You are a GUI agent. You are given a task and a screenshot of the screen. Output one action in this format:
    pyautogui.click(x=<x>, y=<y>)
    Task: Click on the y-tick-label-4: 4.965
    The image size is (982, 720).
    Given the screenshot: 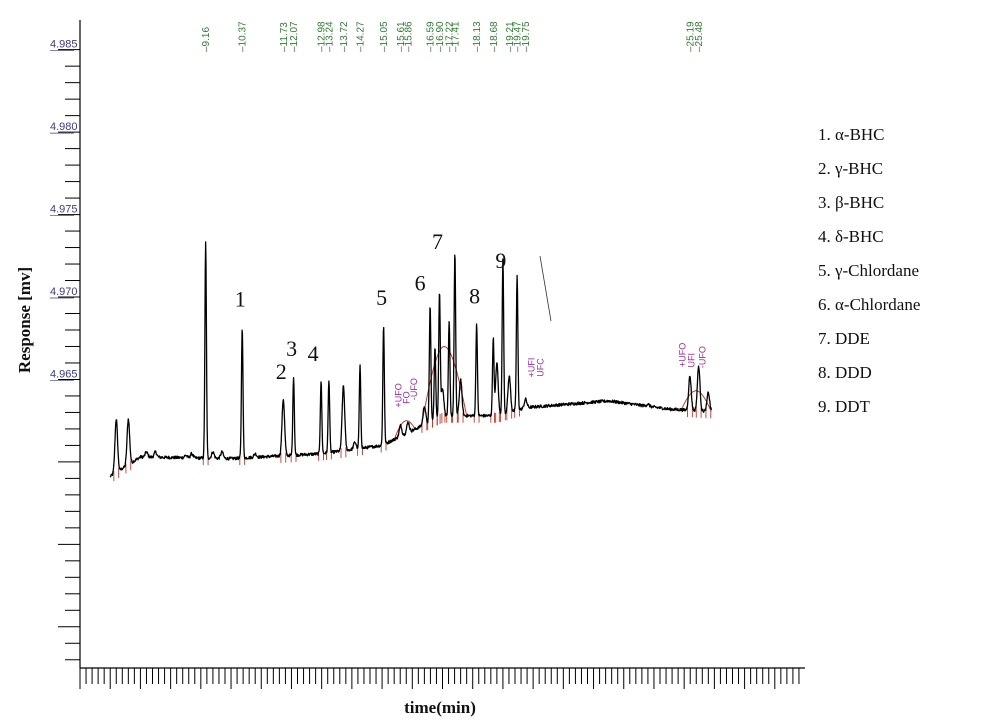 What is the action you would take?
    pyautogui.click(x=64, y=374)
    